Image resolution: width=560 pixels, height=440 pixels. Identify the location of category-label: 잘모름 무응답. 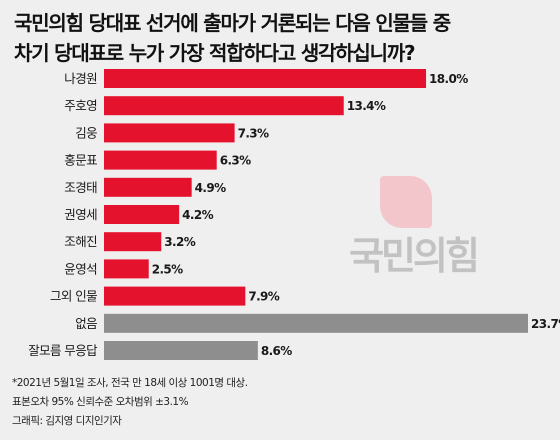
(63, 350).